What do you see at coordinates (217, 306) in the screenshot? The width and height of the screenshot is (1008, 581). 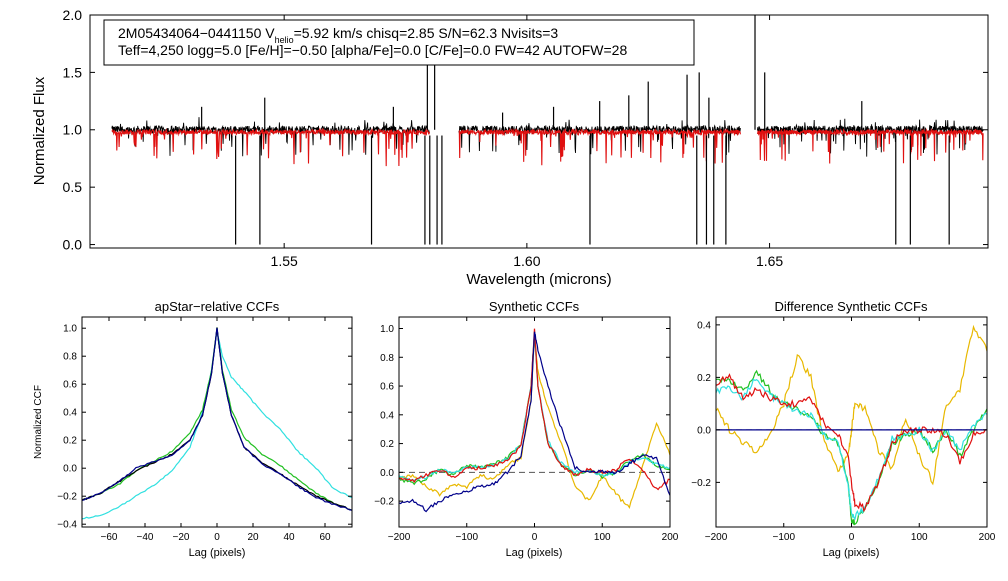 I see `apstar-ccf-title: apStar−relative CCFs` at bounding box center [217, 306].